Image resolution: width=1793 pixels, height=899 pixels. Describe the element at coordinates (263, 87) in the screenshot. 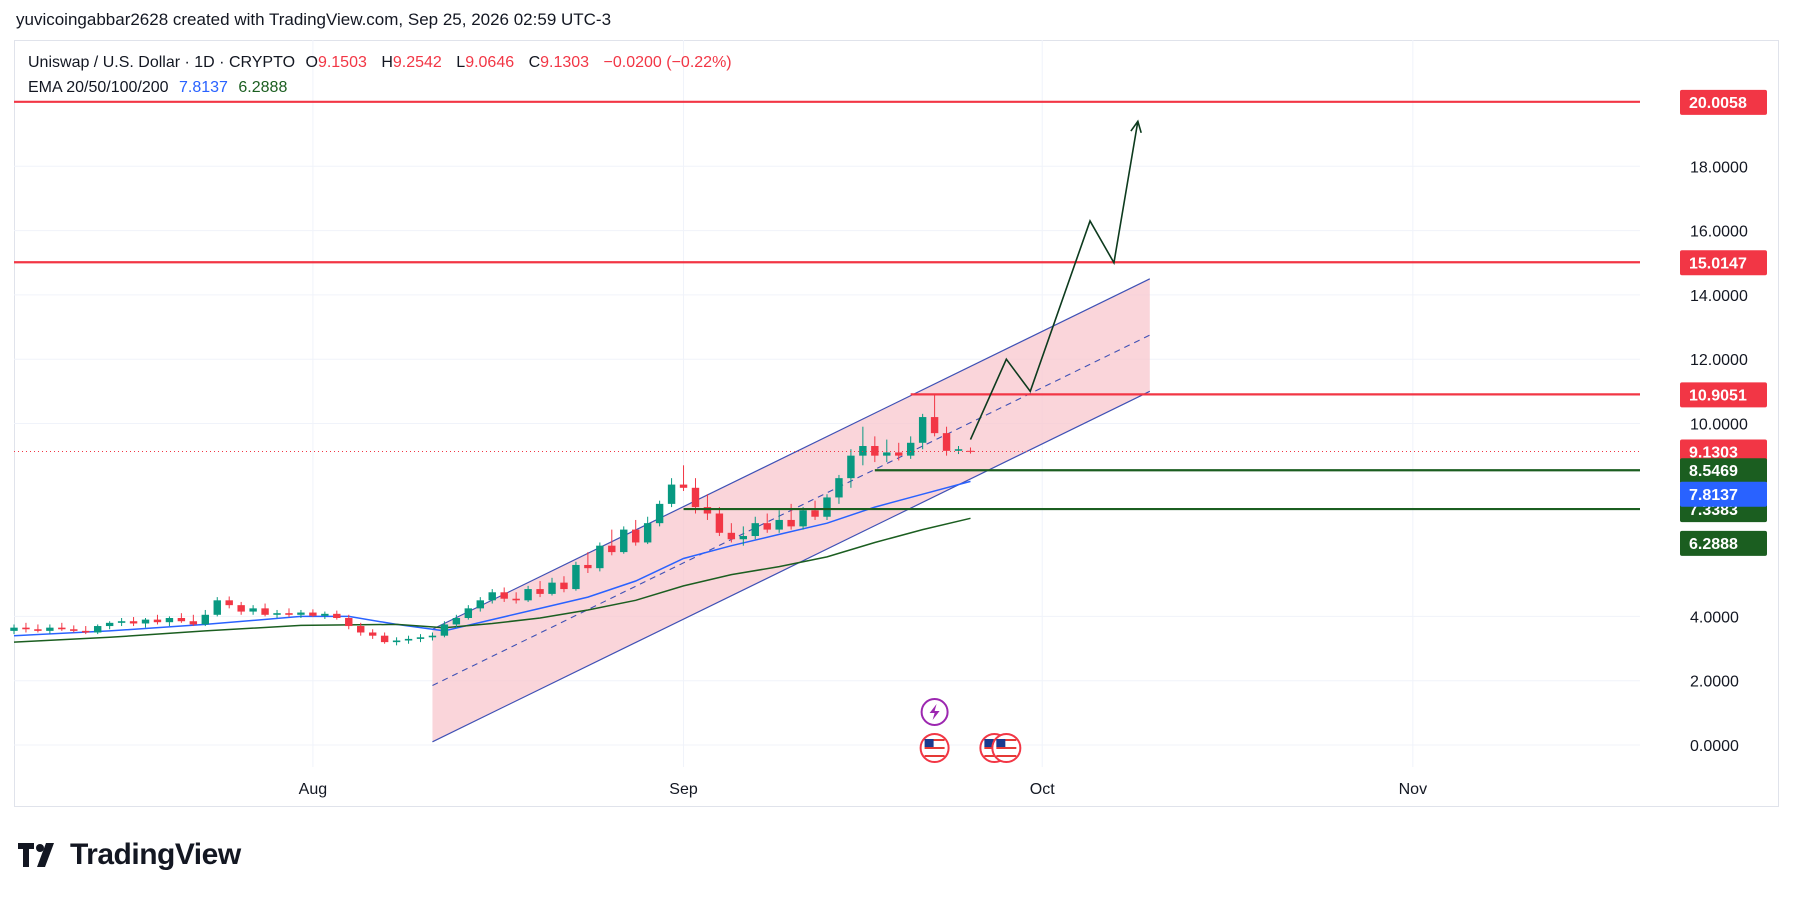

I see `ema-value-slow: 6.2888` at that location.